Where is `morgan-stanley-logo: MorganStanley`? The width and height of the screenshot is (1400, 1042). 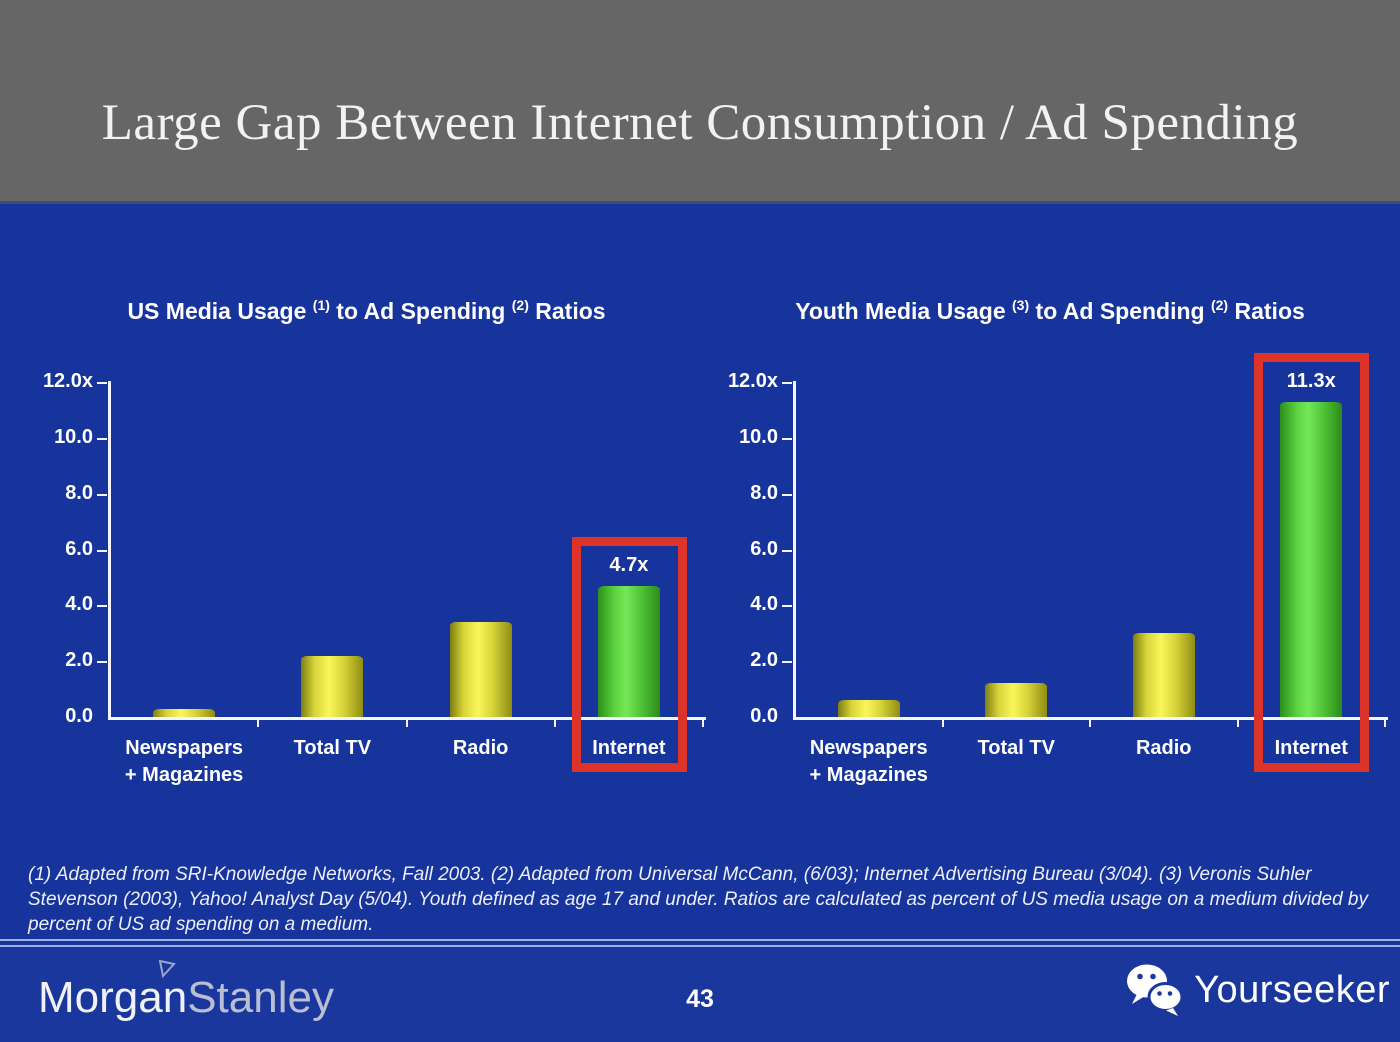
morgan-stanley-logo: MorganStanley is located at coordinates (186, 998).